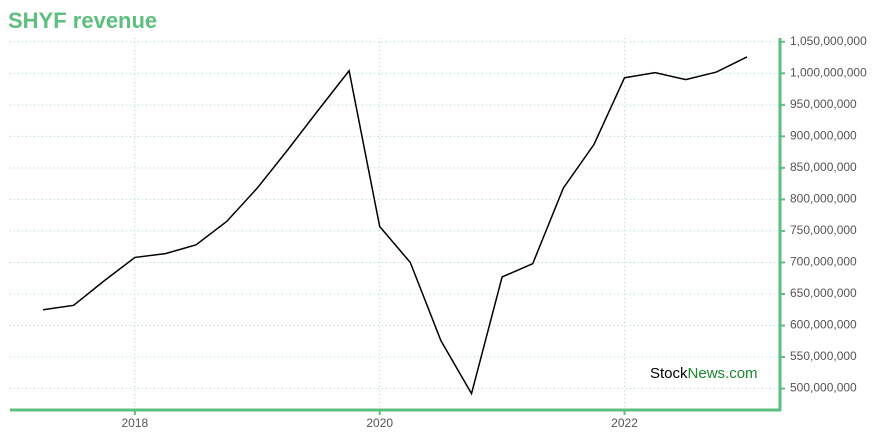 The width and height of the screenshot is (880, 440). What do you see at coordinates (669, 373) in the screenshot?
I see `watermark-stock: Stock` at bounding box center [669, 373].